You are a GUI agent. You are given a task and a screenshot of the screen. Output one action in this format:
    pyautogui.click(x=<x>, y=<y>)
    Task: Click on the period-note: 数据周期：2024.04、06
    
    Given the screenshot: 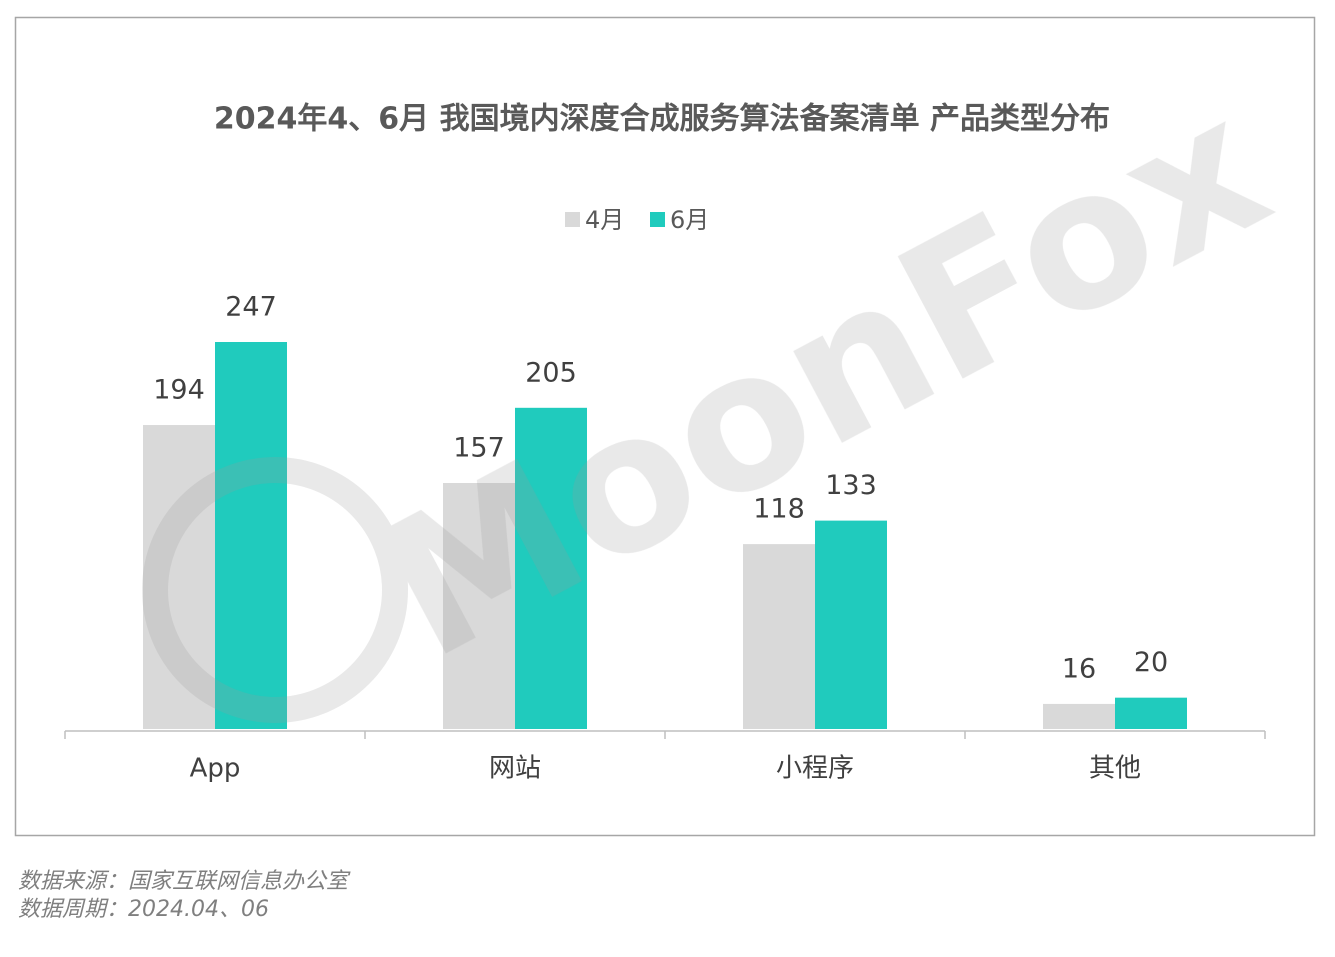 What is the action you would take?
    pyautogui.click(x=143, y=909)
    